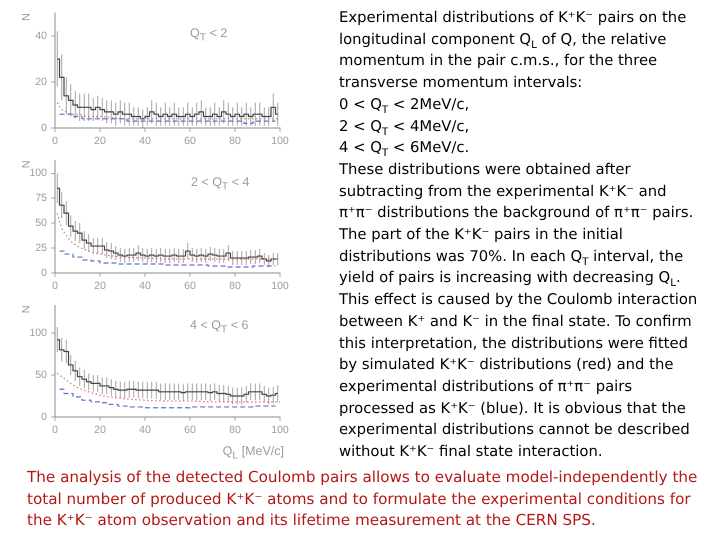 Image resolution: width=720 pixels, height=540 pixels. What do you see at coordinates (41, 82) in the screenshot?
I see `y-tick-label: 20` at bounding box center [41, 82].